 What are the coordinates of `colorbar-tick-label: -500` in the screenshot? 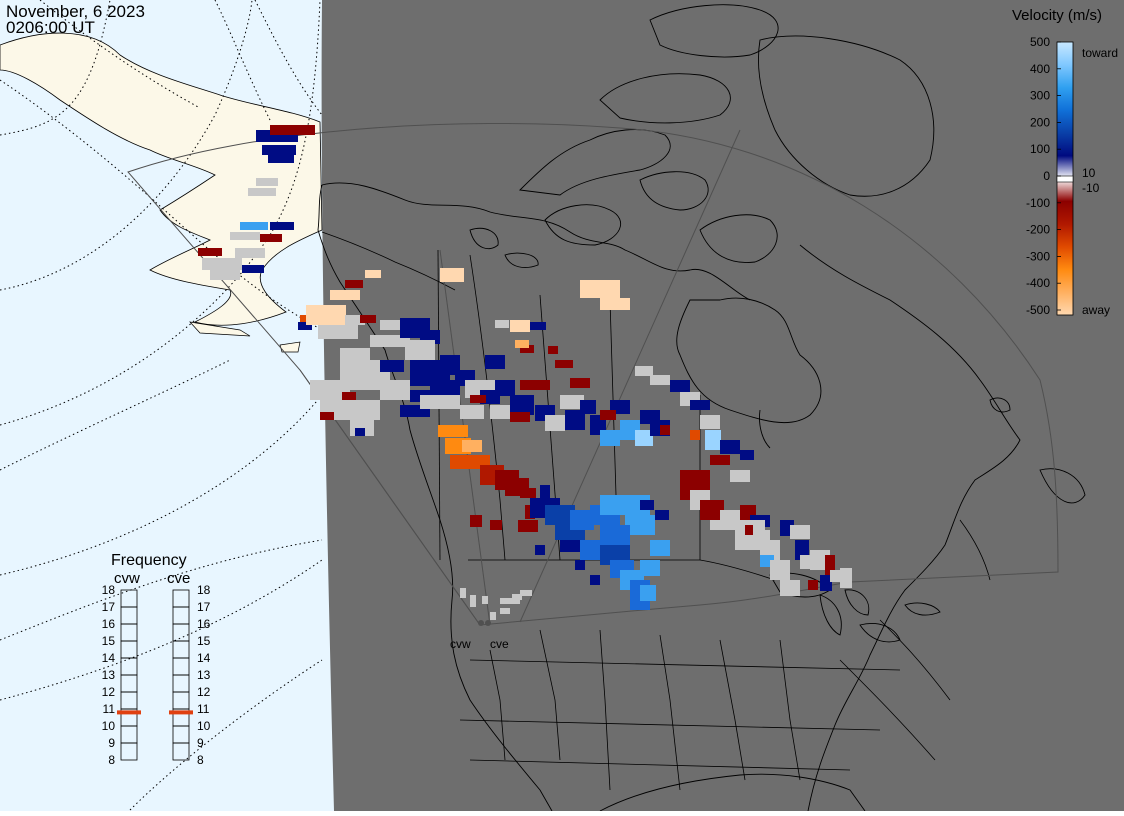 It's located at (1038, 310).